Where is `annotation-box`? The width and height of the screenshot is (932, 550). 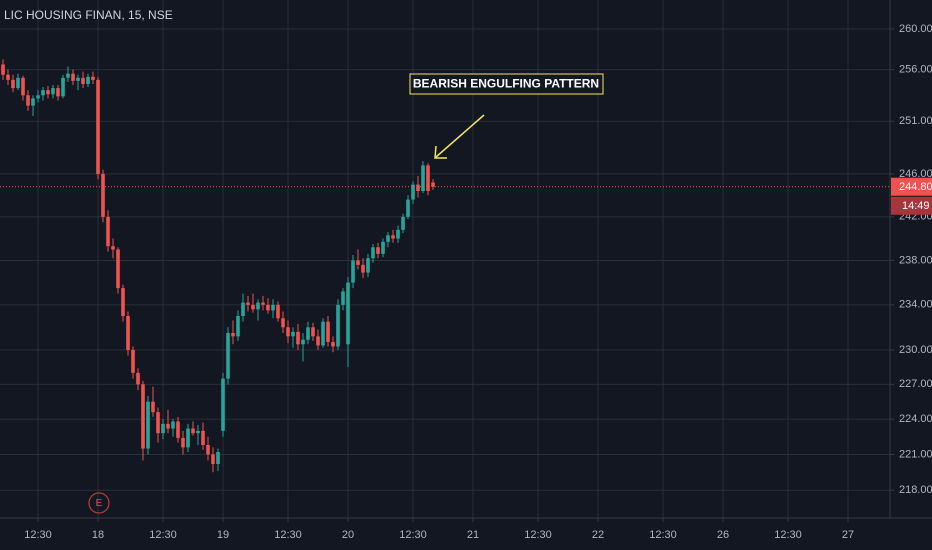 annotation-box is located at coordinates (506, 84).